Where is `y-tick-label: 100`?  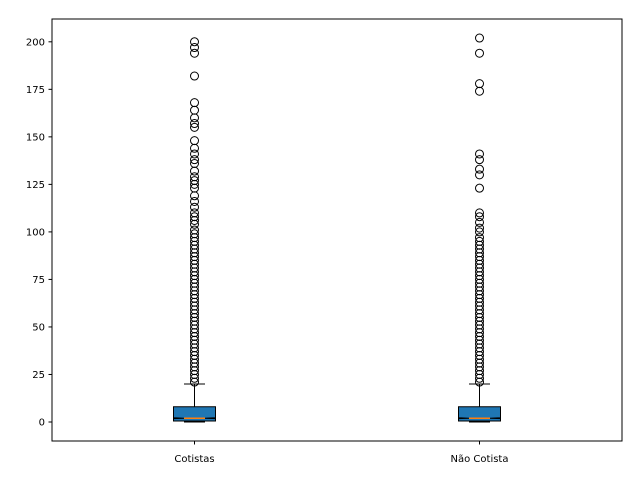
y-tick-label: 100 is located at coordinates (35, 232).